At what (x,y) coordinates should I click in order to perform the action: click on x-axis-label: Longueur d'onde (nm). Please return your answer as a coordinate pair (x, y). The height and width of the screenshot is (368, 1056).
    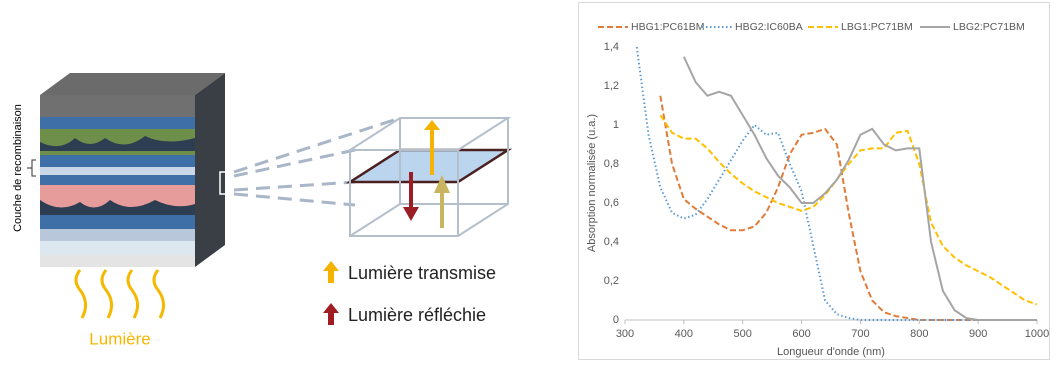
    Looking at the image, I should click on (831, 352).